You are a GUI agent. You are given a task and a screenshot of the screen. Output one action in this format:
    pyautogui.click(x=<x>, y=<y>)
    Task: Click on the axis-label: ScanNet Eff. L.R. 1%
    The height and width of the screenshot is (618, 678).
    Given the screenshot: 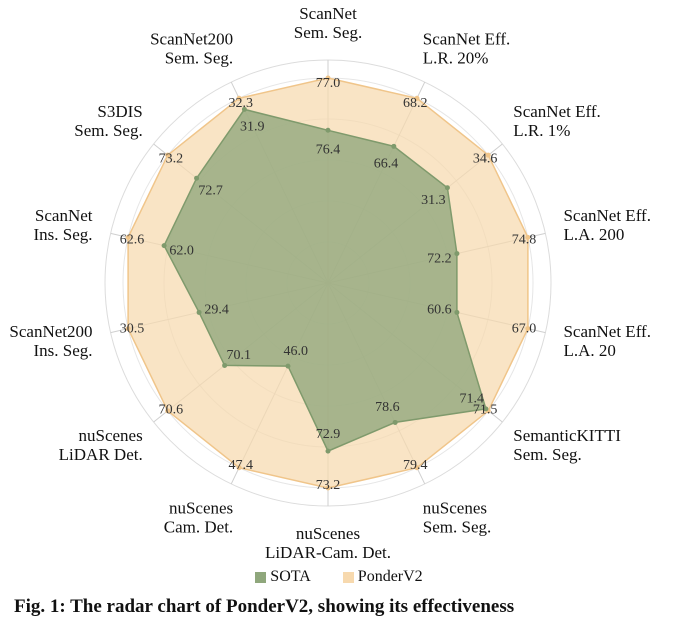 What is the action you would take?
    pyautogui.click(x=557, y=121)
    